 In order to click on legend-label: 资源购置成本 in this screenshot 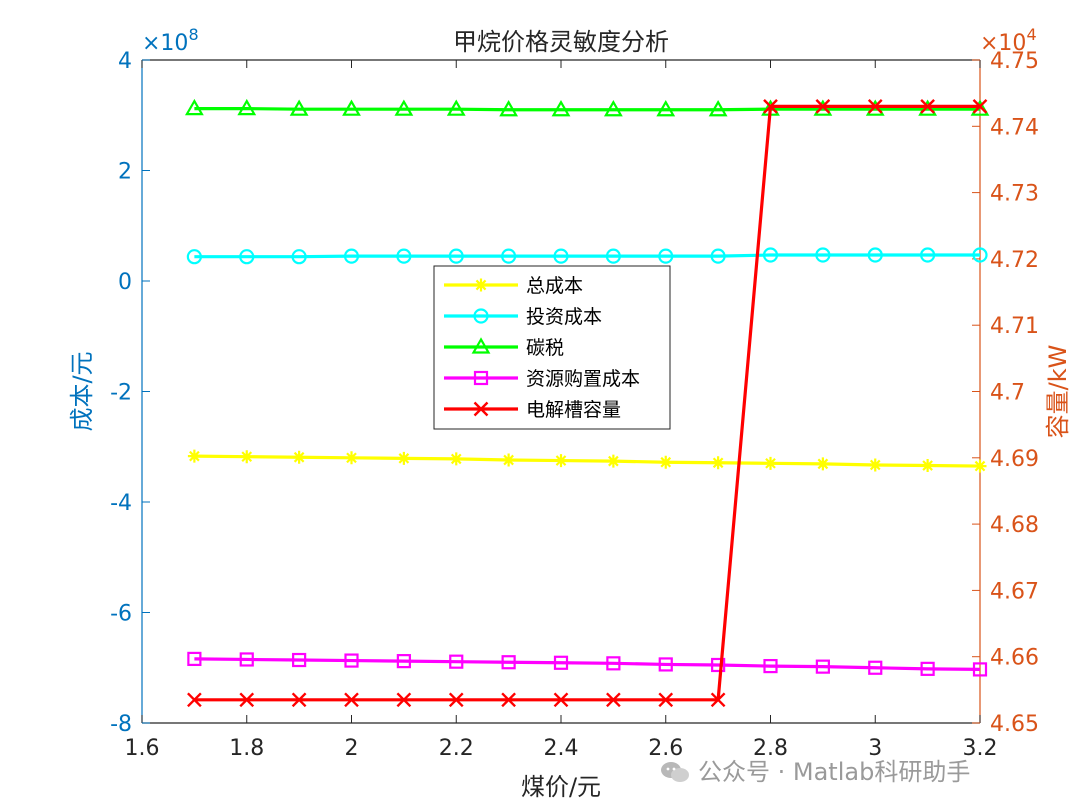, I will do `click(583, 379)`.